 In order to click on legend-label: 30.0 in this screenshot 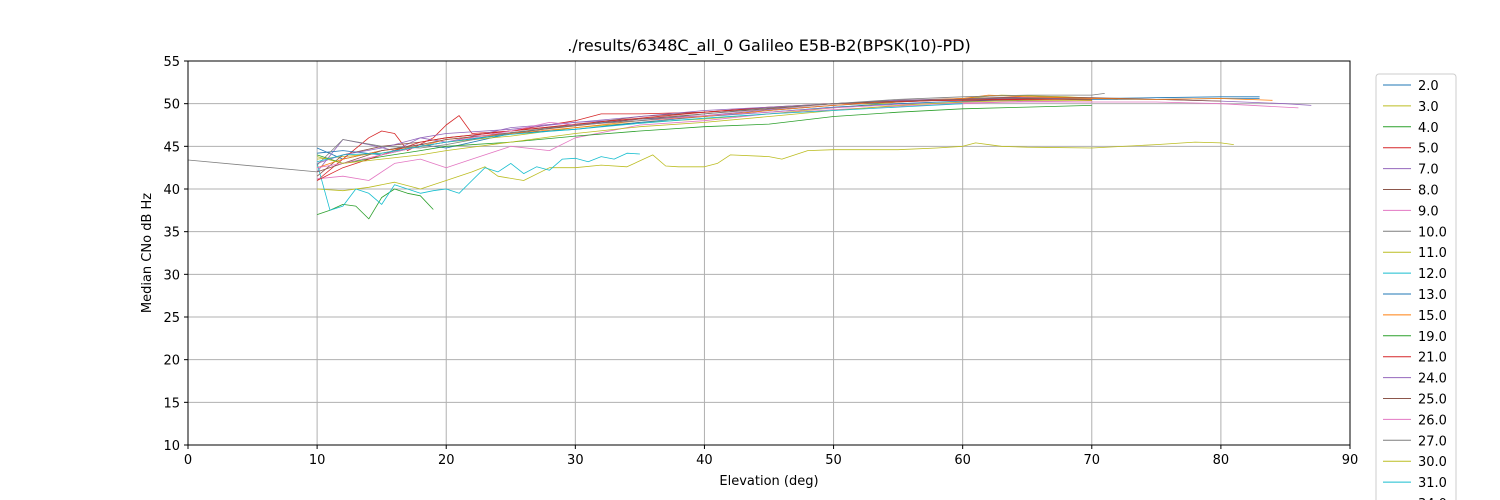, I will do `click(1432, 462)`.